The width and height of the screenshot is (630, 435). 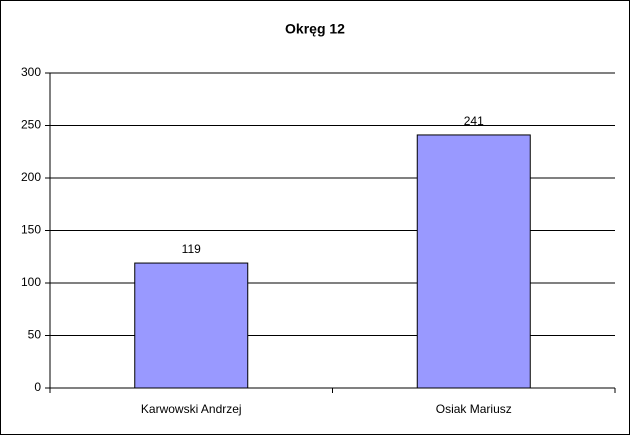 What do you see at coordinates (31, 177) in the screenshot?
I see `y-tick-label: 200` at bounding box center [31, 177].